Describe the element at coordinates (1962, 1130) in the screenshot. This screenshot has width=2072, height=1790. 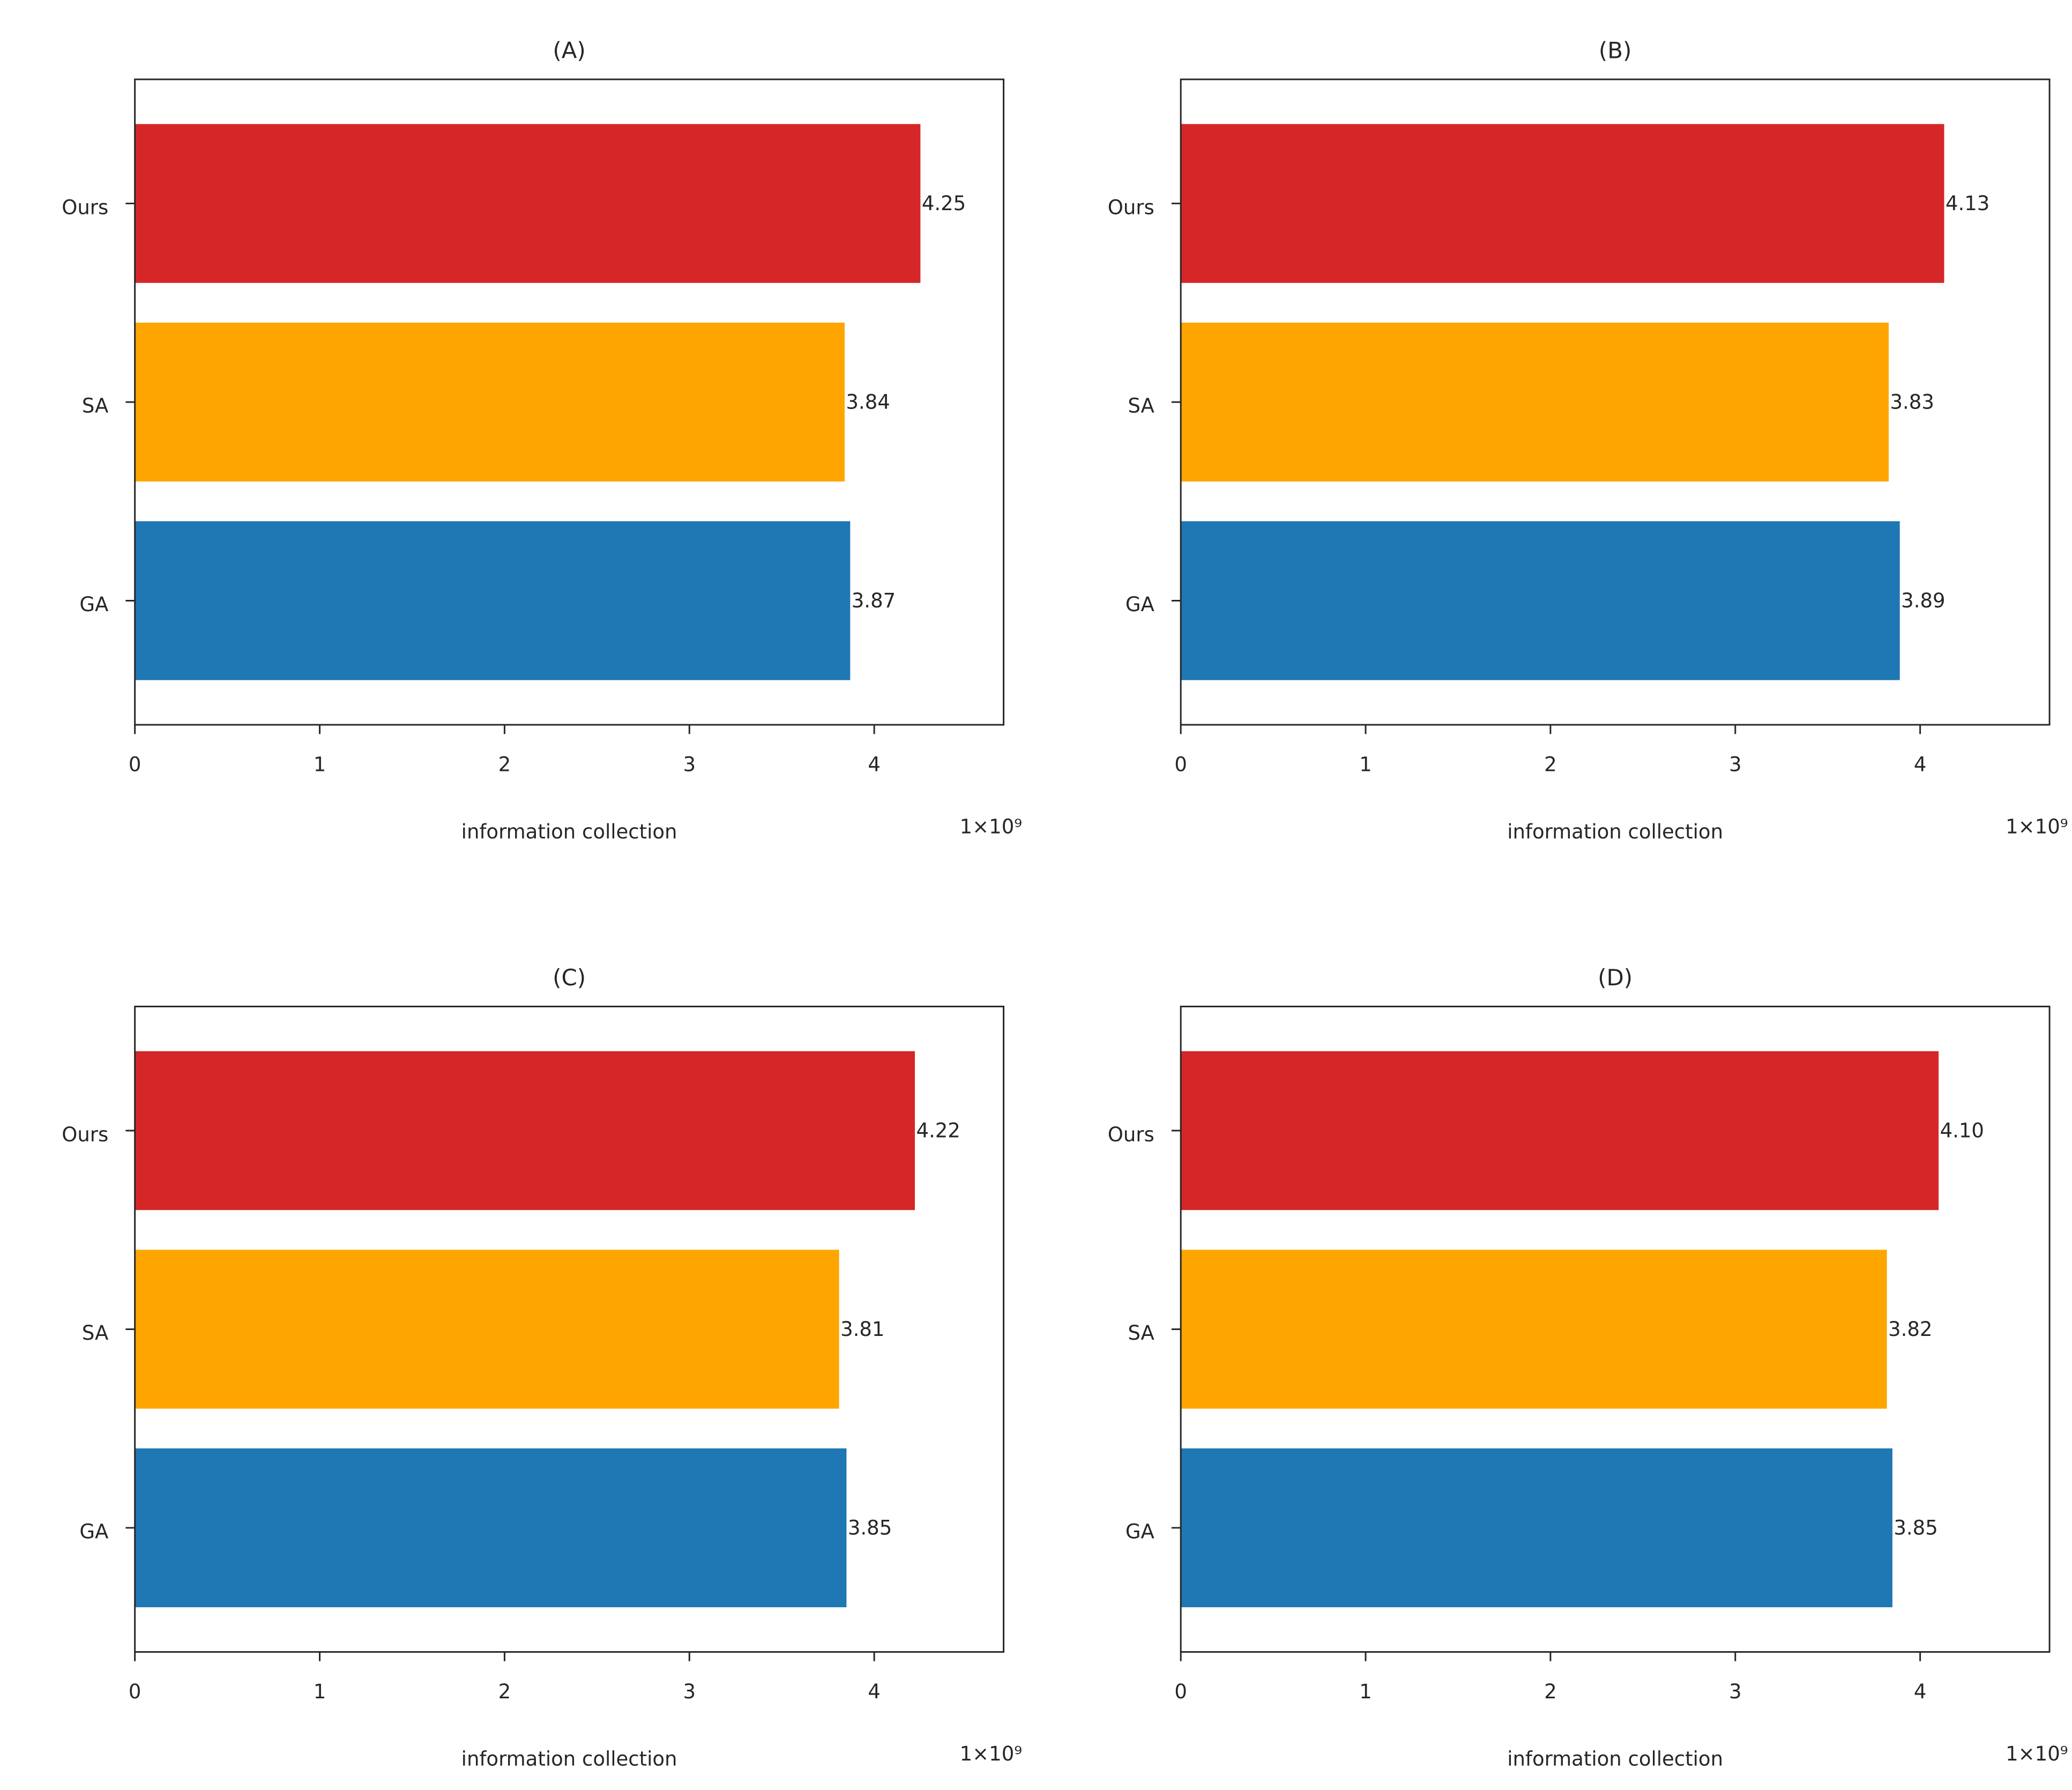
I see `data-label: 4.10` at that location.